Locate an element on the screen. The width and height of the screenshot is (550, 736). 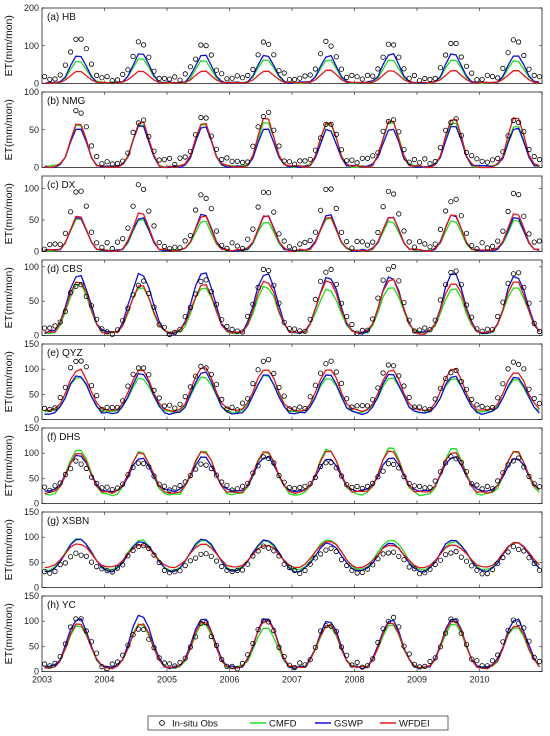
y-tick-label: 0 is located at coordinates (36, 672).